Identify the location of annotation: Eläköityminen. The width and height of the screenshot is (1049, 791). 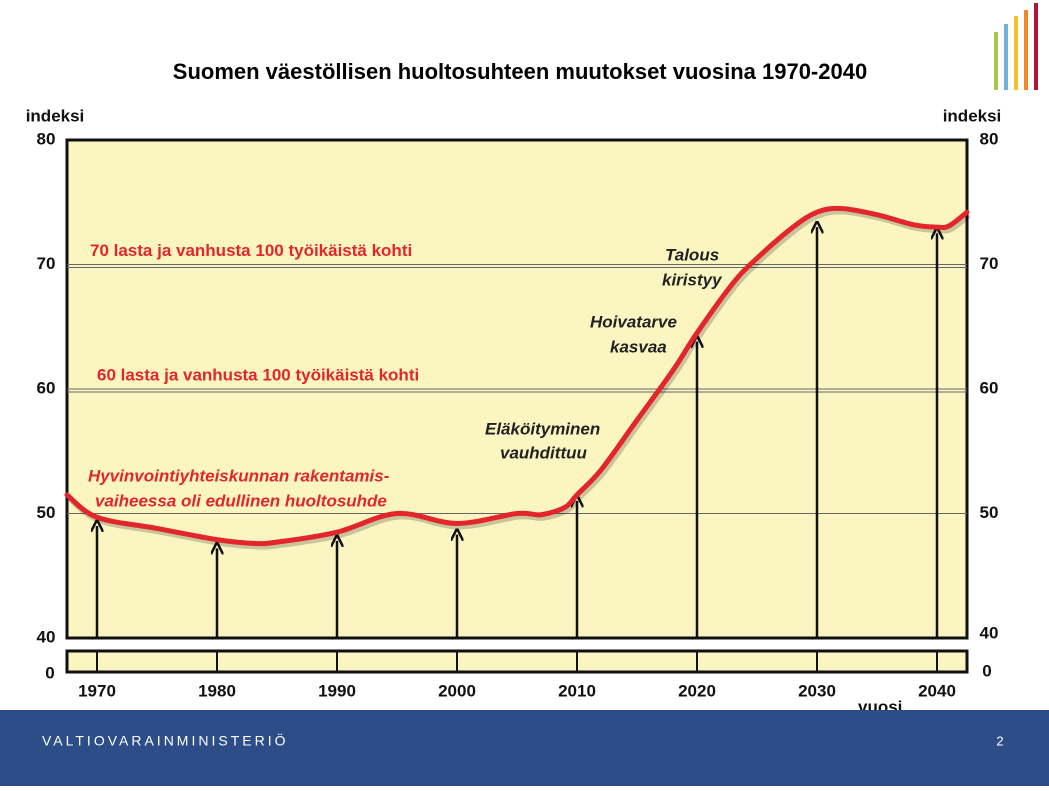
(542, 428).